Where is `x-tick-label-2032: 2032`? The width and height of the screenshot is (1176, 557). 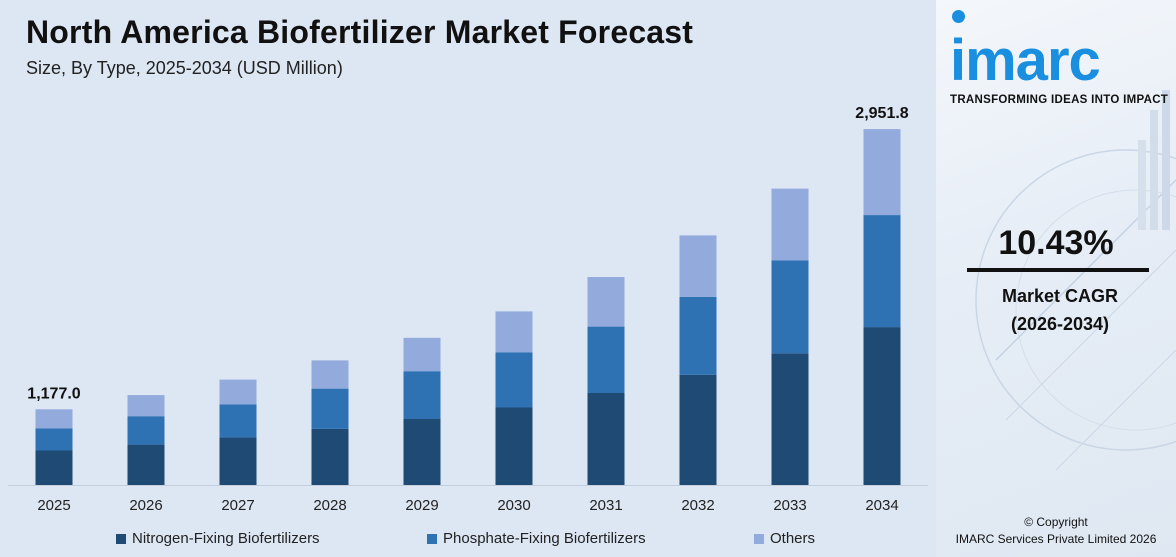 x-tick-label-2032: 2032 is located at coordinates (697, 505).